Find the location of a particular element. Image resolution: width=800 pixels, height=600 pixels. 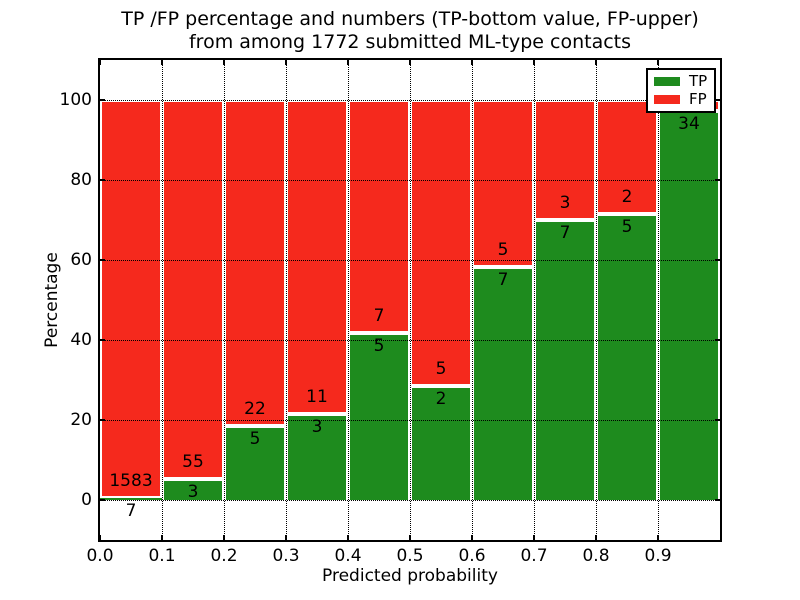

bar-count-label-fp: 3 is located at coordinates (565, 203).